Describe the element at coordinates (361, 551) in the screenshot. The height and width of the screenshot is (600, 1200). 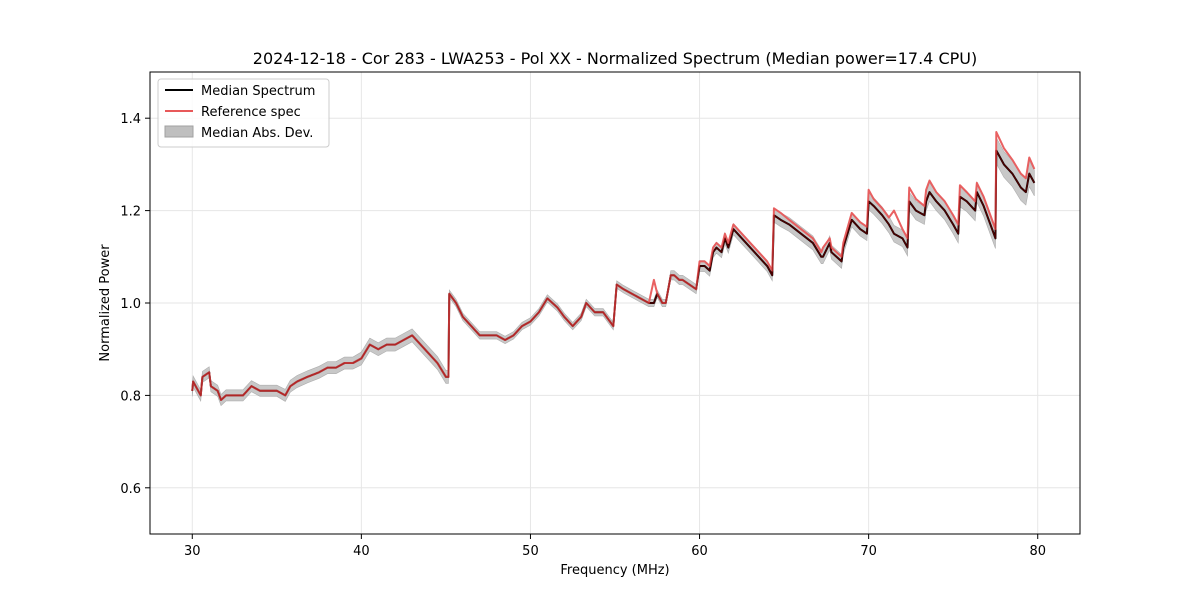
I see `x-tick-label: 40` at that location.